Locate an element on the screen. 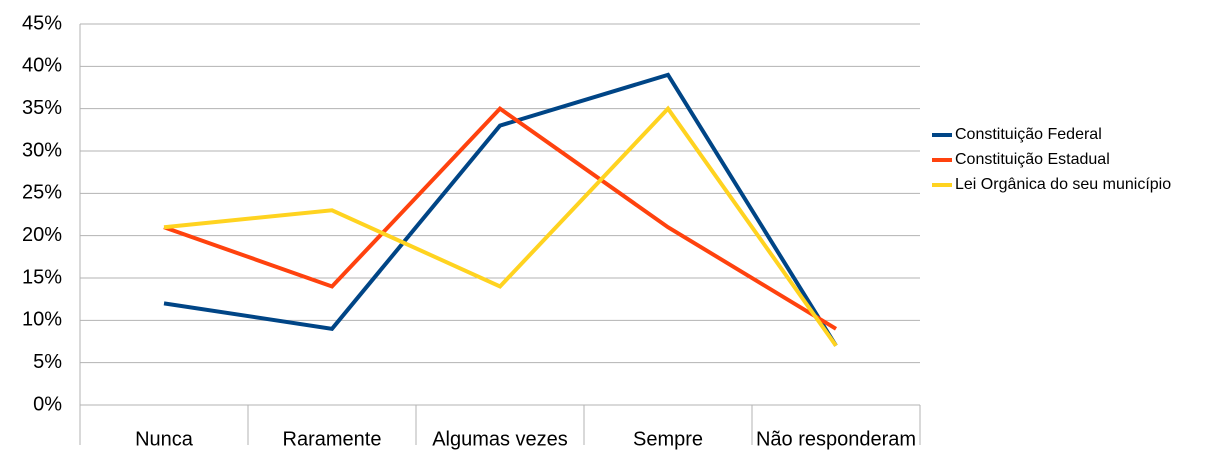 This screenshot has height=453, width=1224. legend-label: Lei Orgânica do seu município is located at coordinates (1063, 184).